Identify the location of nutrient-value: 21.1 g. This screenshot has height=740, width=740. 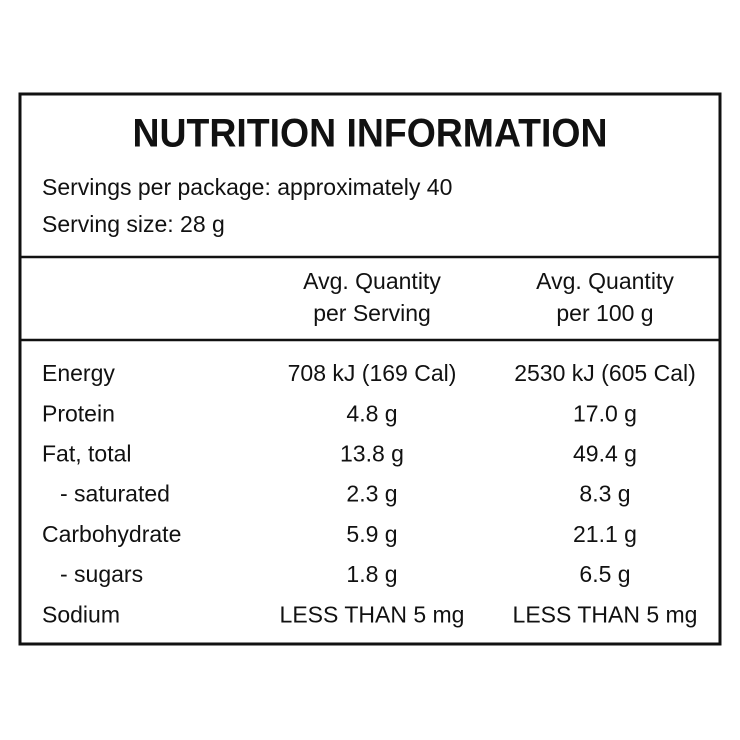
(605, 534).